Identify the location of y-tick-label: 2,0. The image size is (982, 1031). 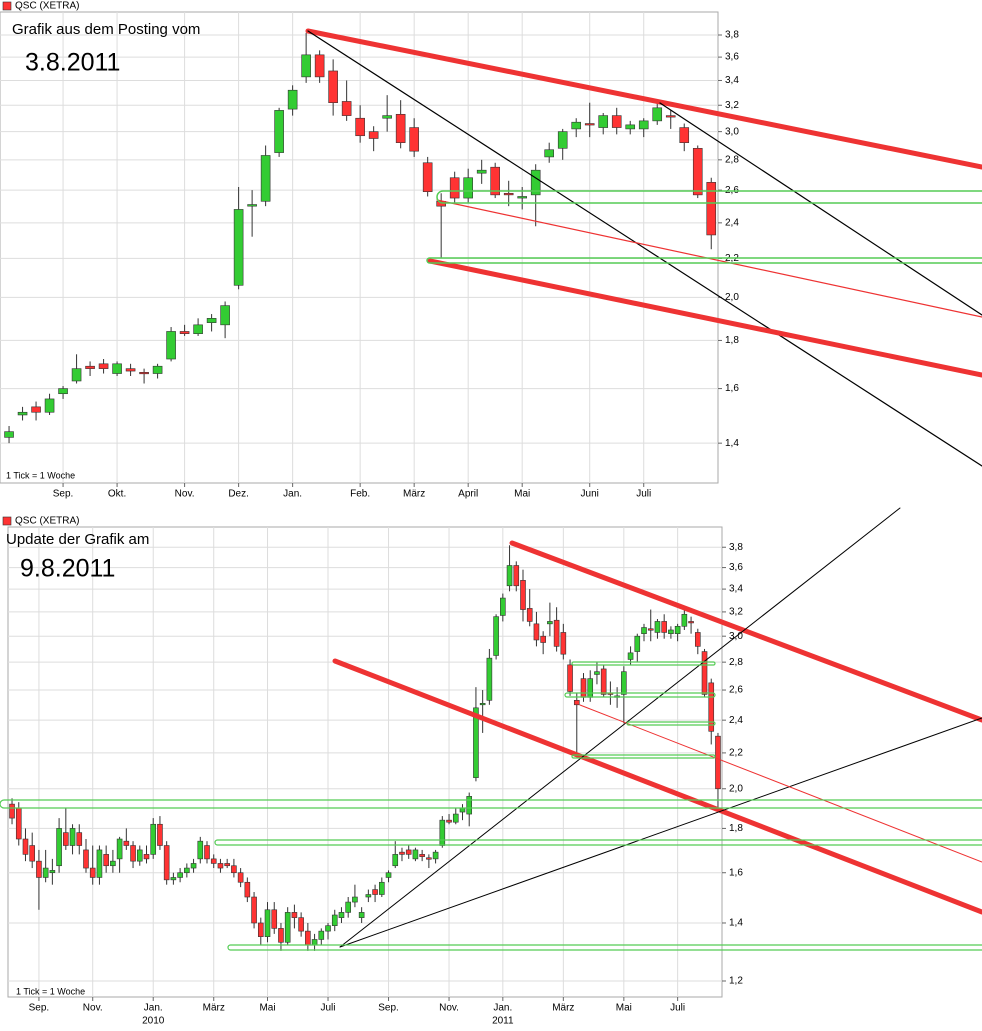
(732, 297).